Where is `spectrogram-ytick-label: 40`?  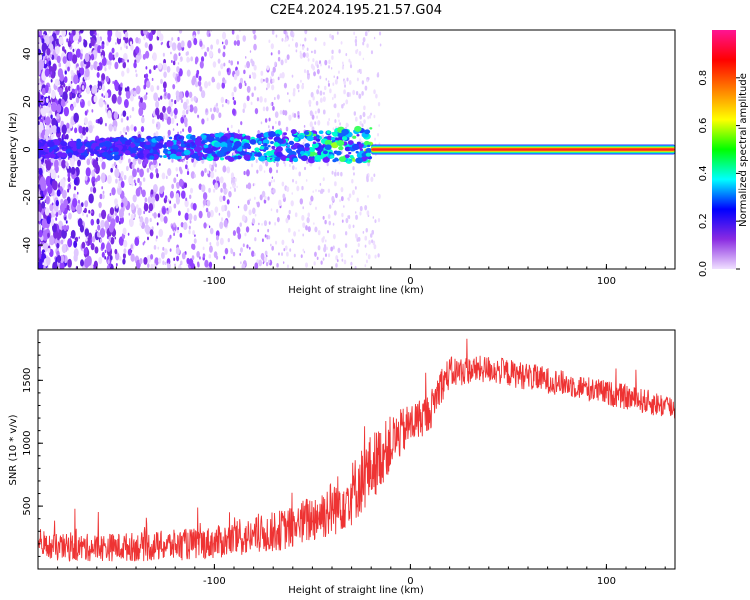
spectrogram-ytick-label: 40 is located at coordinates (27, 54).